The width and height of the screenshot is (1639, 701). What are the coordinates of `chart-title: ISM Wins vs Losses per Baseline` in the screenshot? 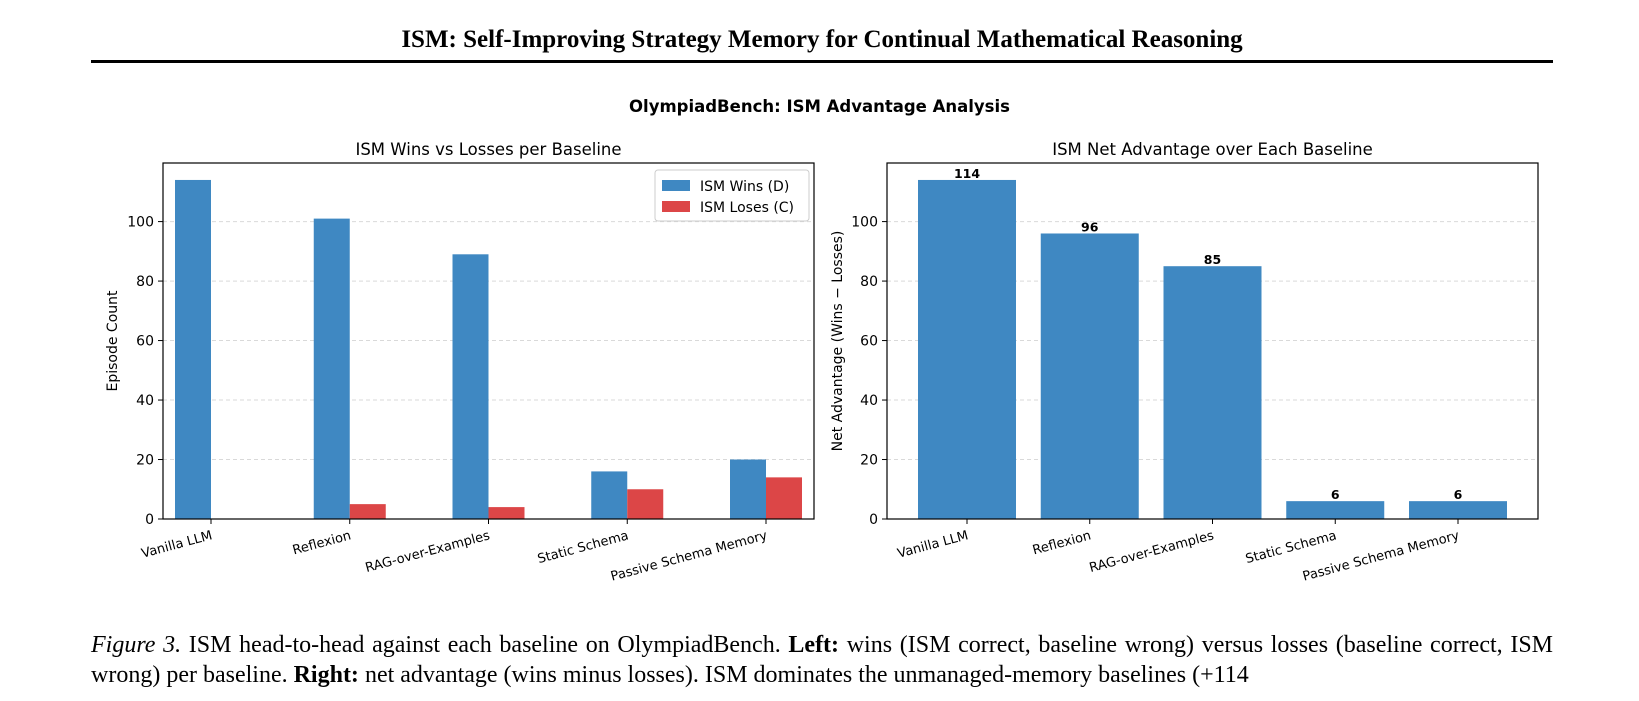 It's located at (488, 149).